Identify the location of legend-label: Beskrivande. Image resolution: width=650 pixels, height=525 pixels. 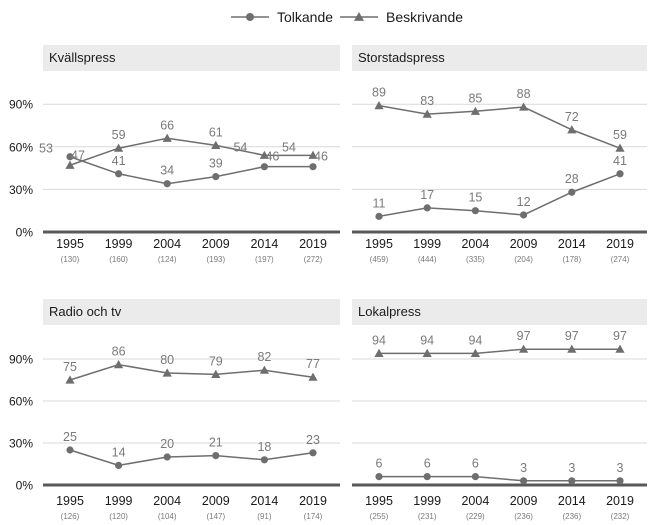
(424, 17).